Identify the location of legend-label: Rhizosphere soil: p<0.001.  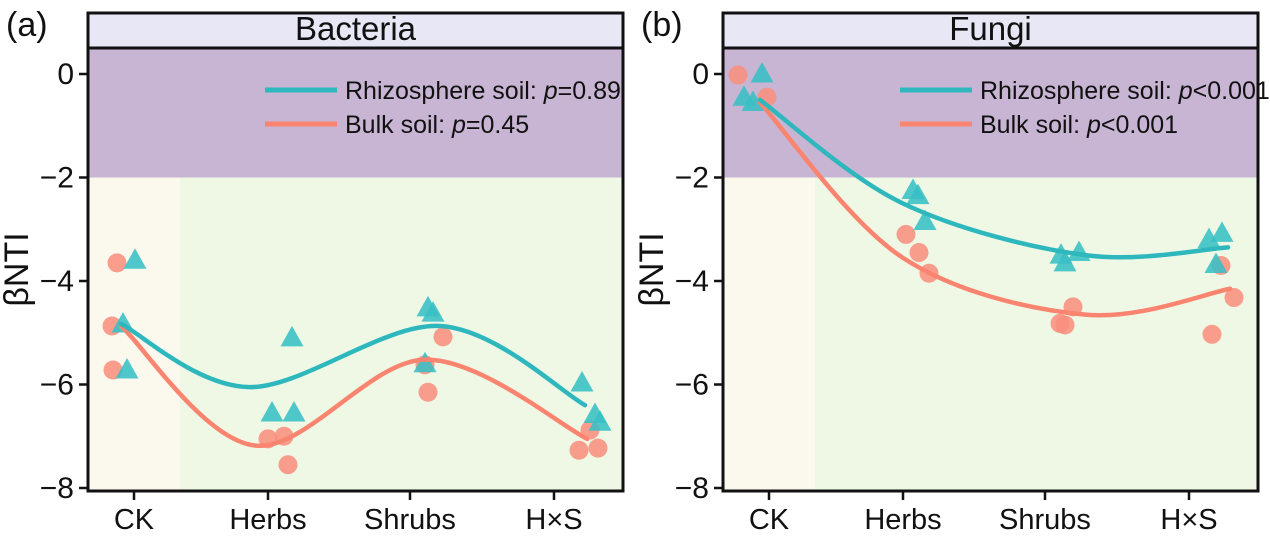
(1125, 91).